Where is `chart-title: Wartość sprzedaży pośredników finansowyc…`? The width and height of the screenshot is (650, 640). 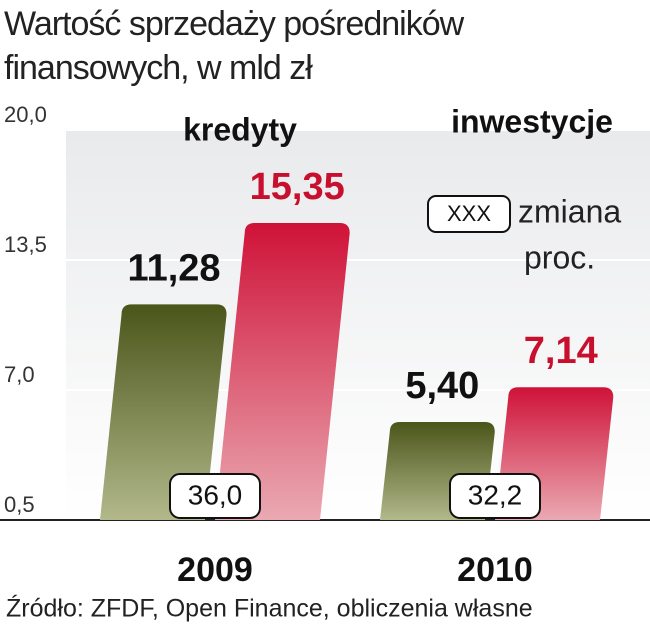 chart-title: Wartość sprzedaży pośredników finansowyc… is located at coordinates (234, 46).